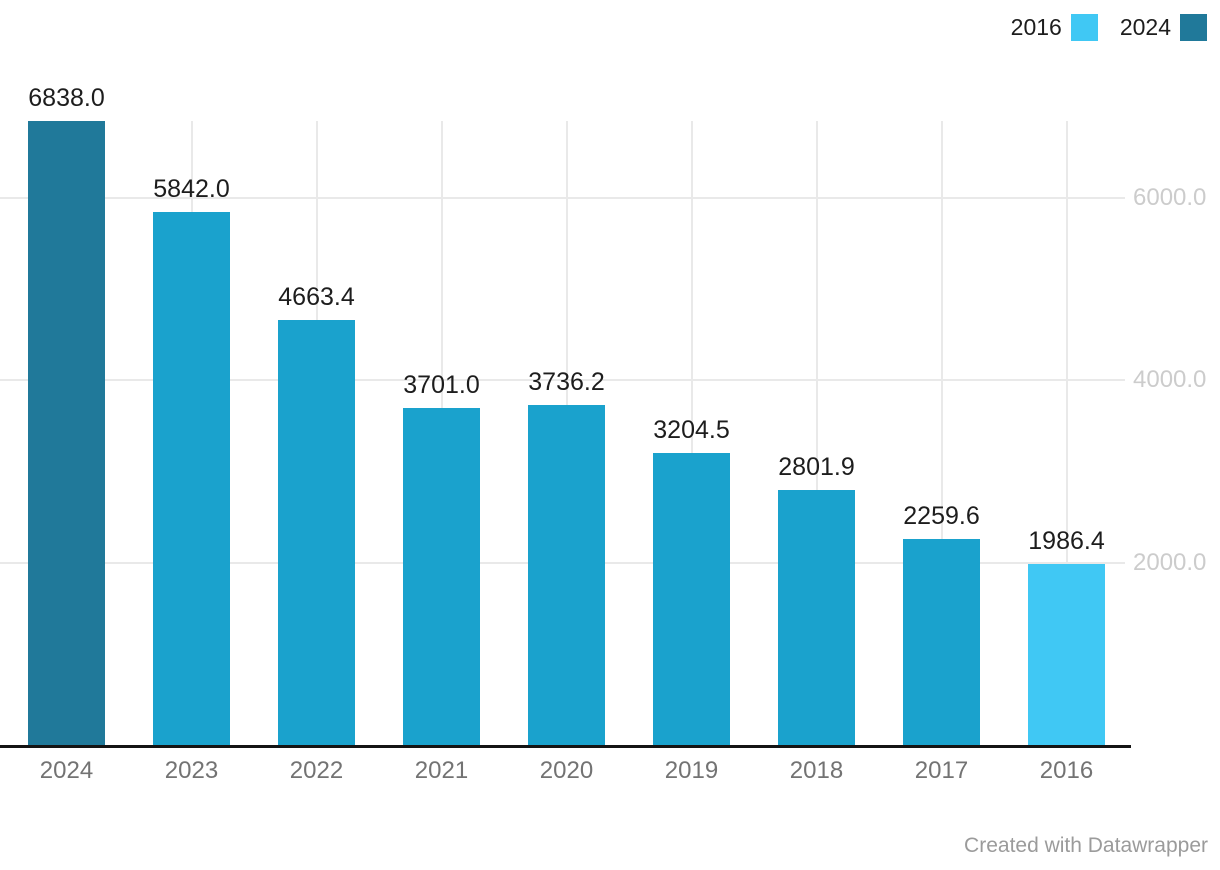 The image size is (1220, 870). What do you see at coordinates (566, 770) in the screenshot?
I see `x-tick-label-2020: 2020` at bounding box center [566, 770].